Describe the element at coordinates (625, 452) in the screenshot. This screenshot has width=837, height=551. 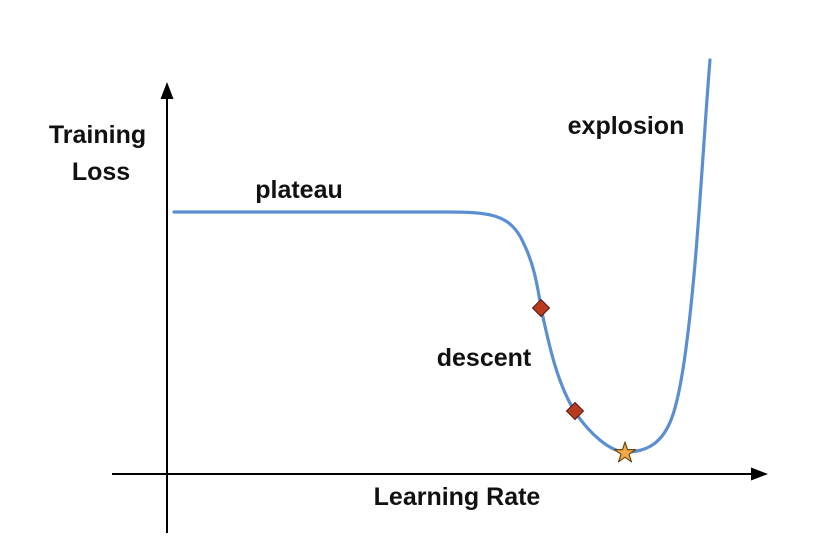
I see `minimum-star-marker` at that location.